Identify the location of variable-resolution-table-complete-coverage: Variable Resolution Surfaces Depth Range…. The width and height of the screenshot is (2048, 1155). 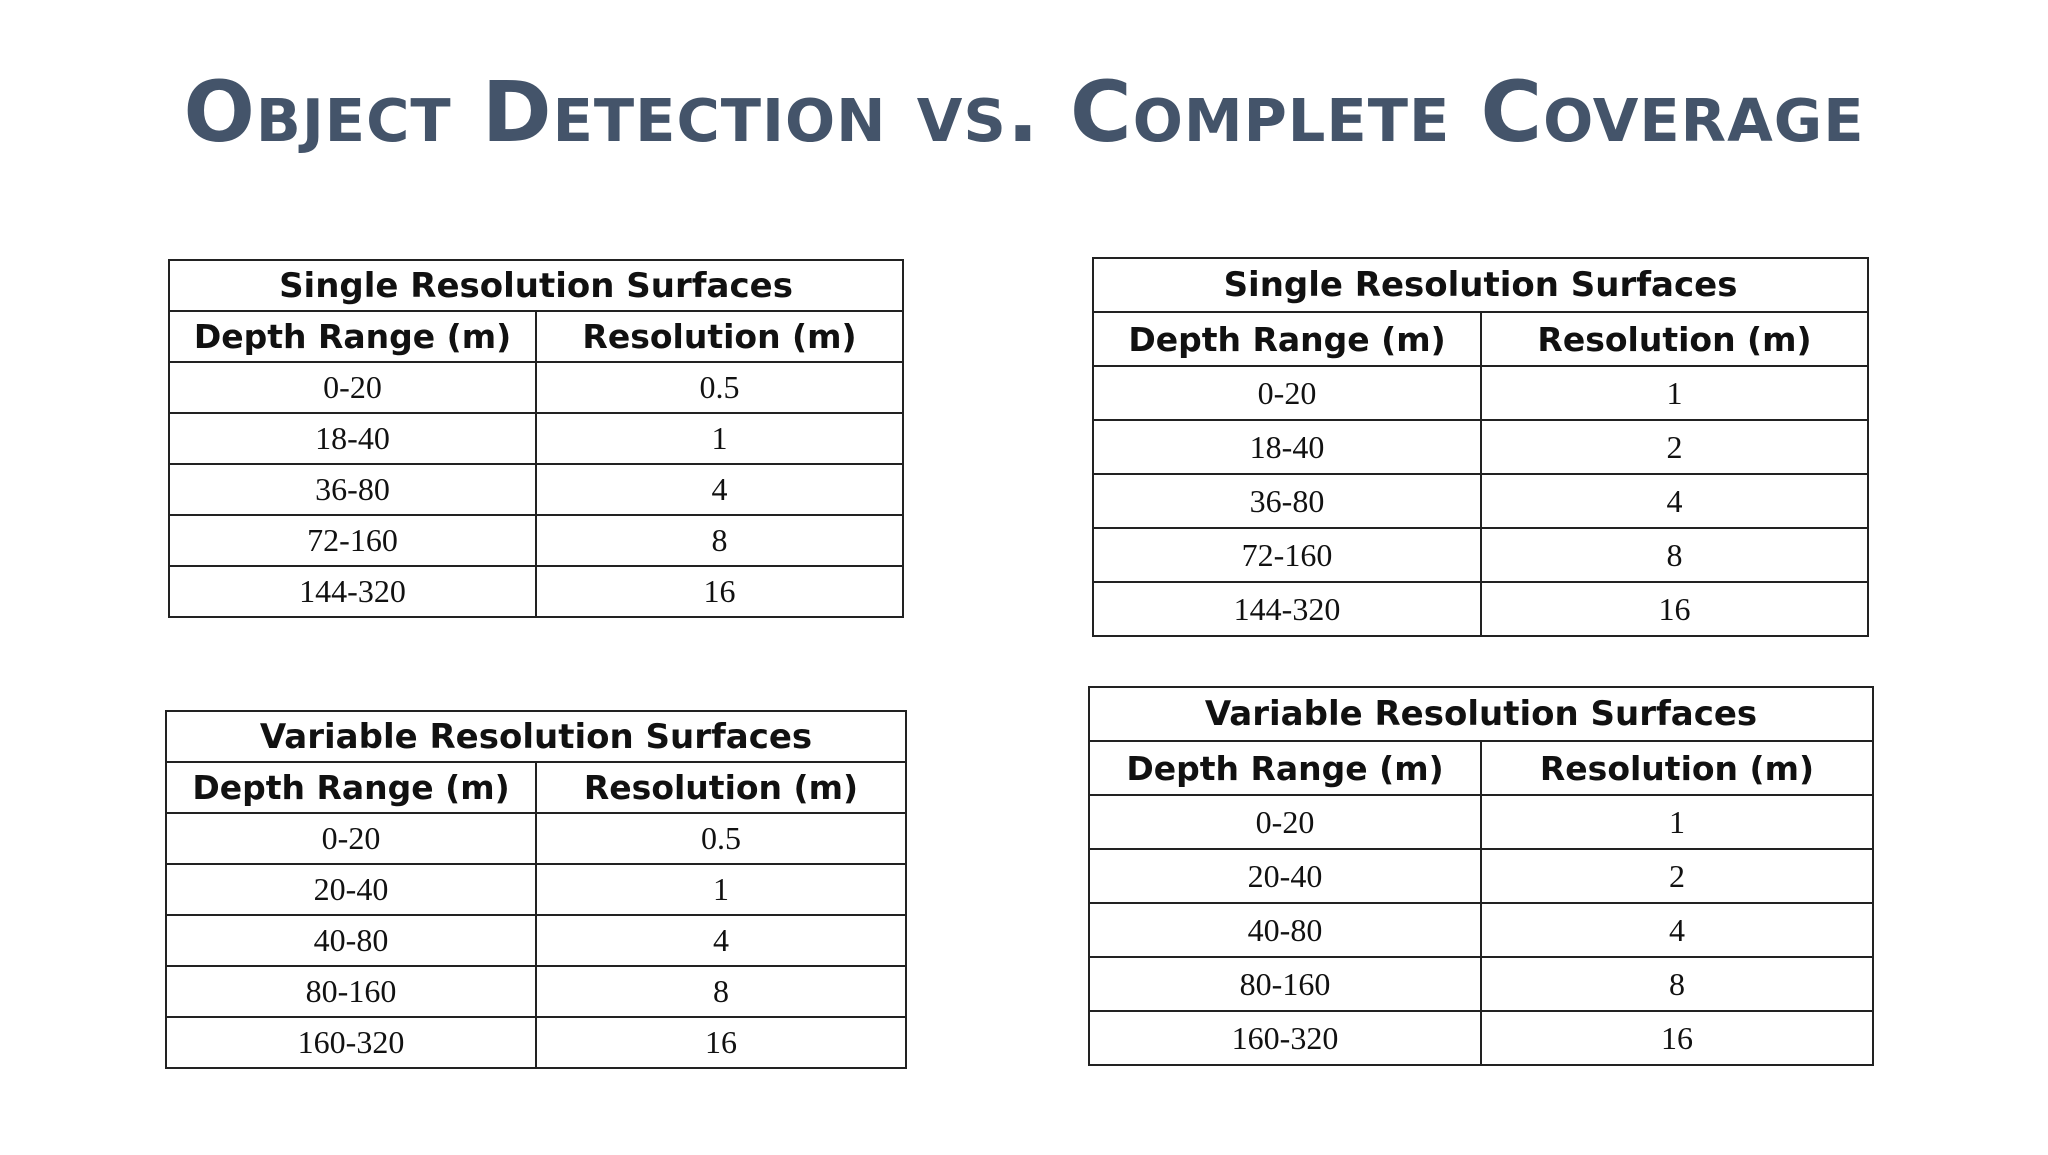
(1481, 876).